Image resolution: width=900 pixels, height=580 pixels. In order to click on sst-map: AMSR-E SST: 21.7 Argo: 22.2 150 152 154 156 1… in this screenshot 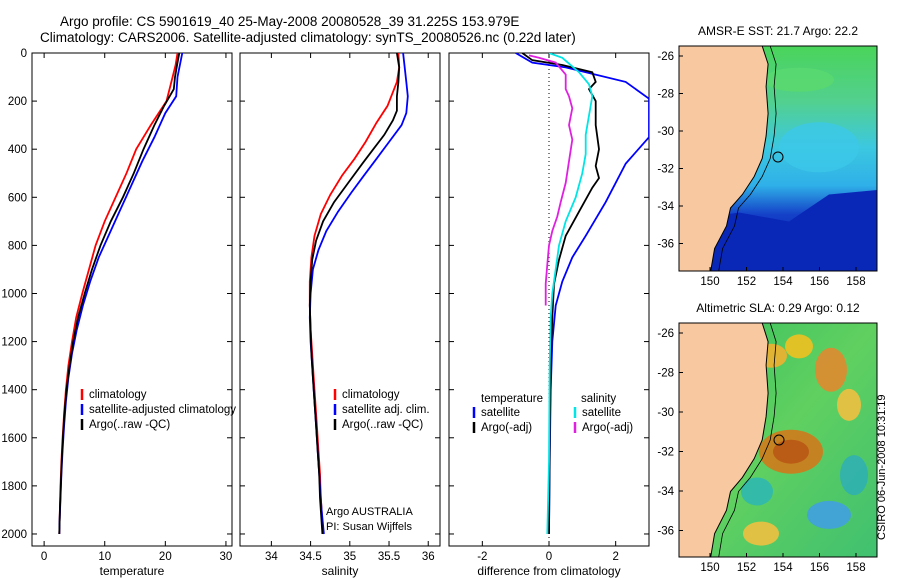, I will do `click(767, 156)`.